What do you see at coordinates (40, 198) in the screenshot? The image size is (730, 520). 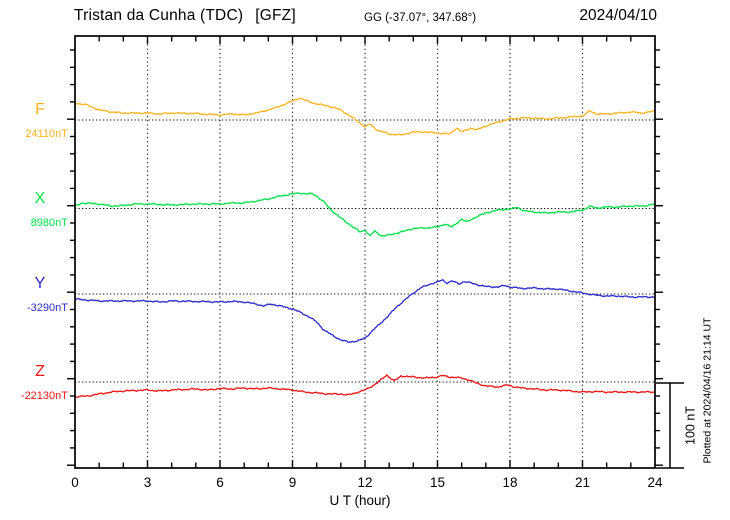 I see `channel-label-x: X` at bounding box center [40, 198].